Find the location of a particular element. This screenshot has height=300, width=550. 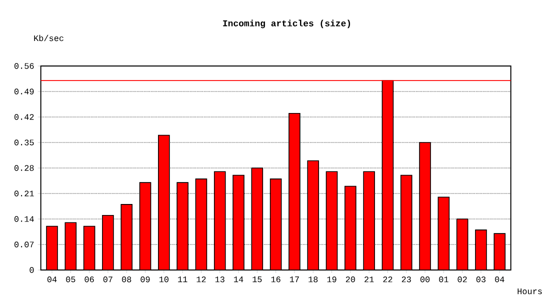

x-tick-label: 18 is located at coordinates (313, 279).